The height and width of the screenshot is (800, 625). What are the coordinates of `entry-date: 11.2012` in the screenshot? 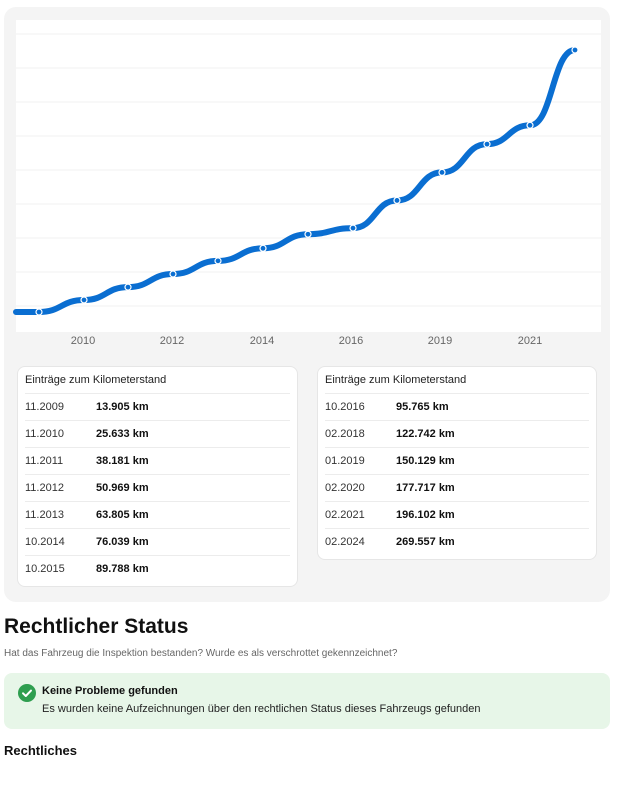 It's located at (44, 488).